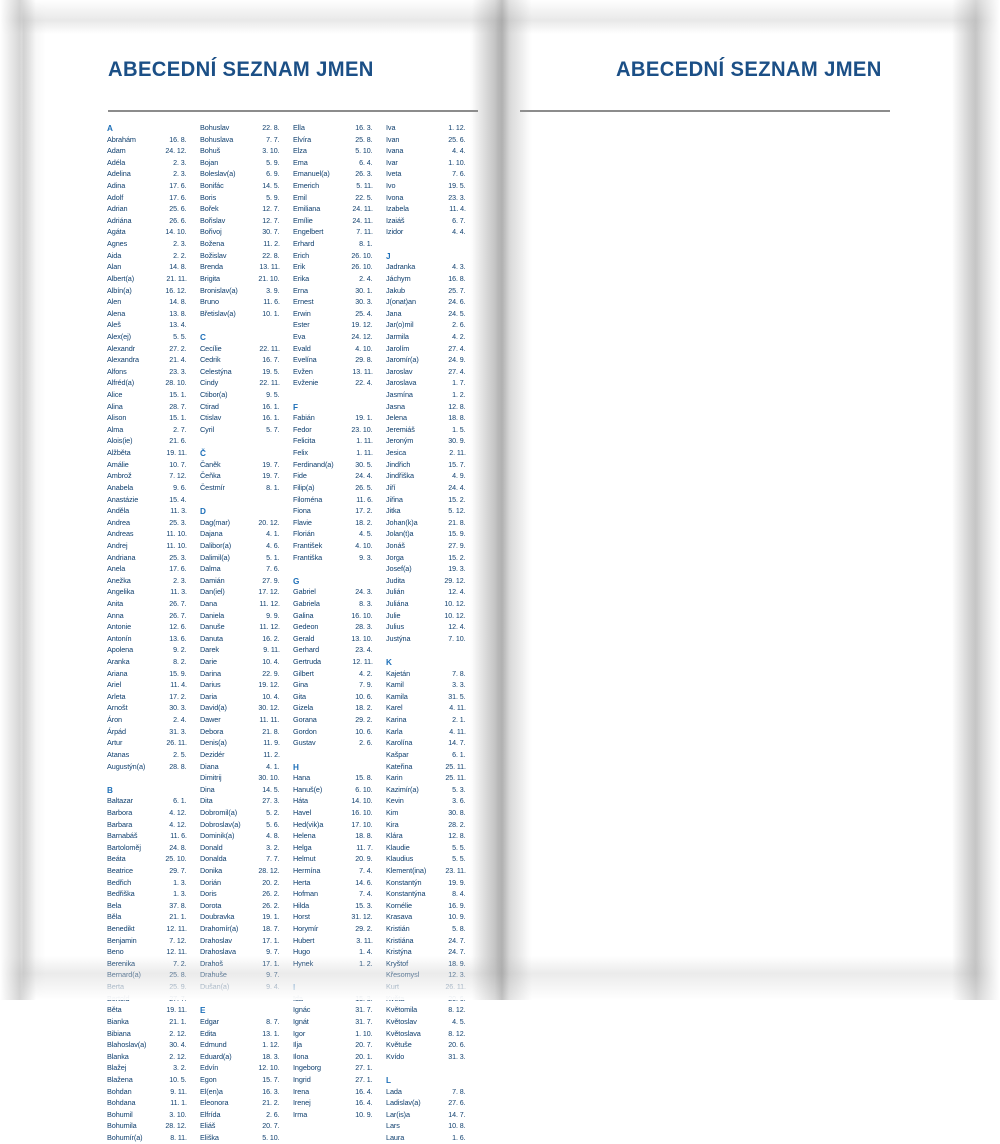  Describe the element at coordinates (301, 453) in the screenshot. I see `entry-name: Felix` at that location.